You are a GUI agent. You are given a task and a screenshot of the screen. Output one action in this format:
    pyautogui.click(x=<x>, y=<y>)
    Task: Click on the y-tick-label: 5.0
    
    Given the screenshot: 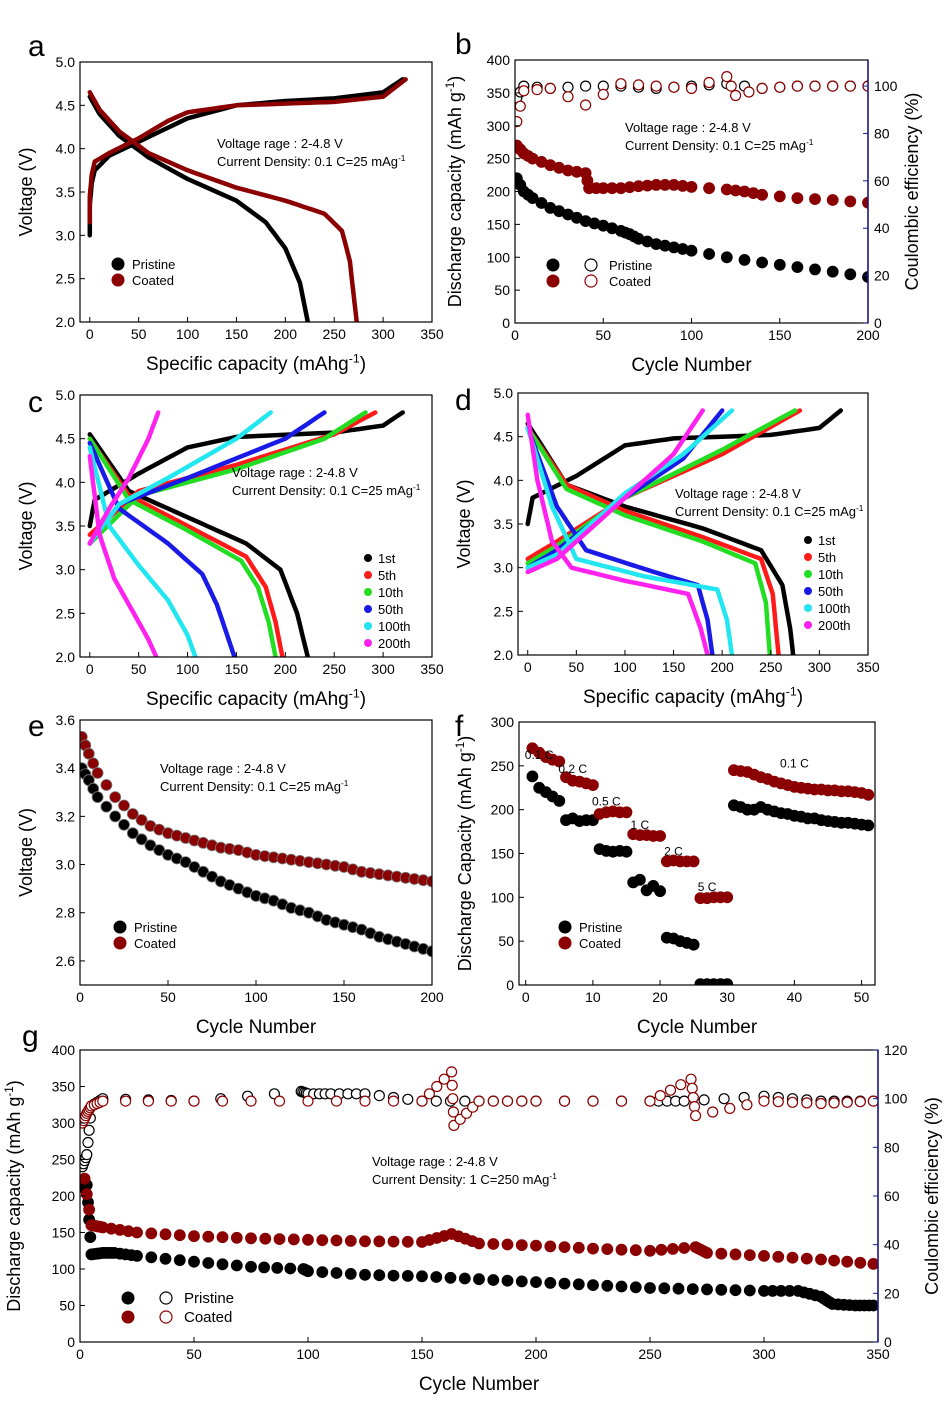 What is the action you would take?
    pyautogui.click(x=504, y=393)
    